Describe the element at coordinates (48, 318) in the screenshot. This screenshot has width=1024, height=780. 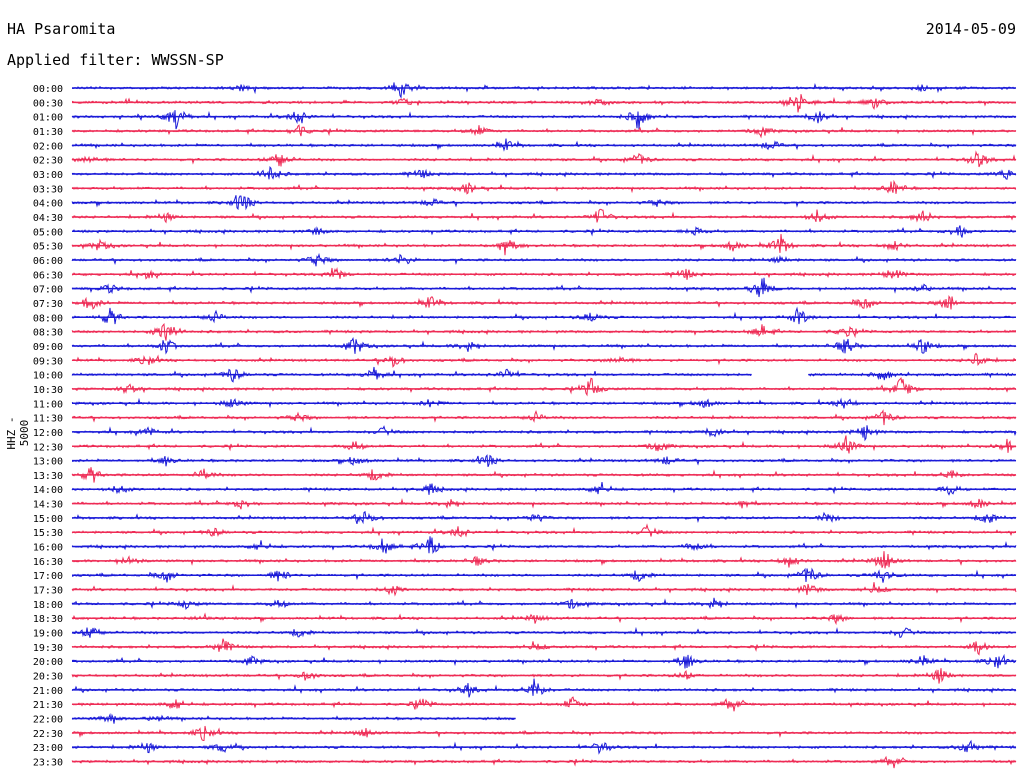
I see `tick-label: 08:00` at that location.